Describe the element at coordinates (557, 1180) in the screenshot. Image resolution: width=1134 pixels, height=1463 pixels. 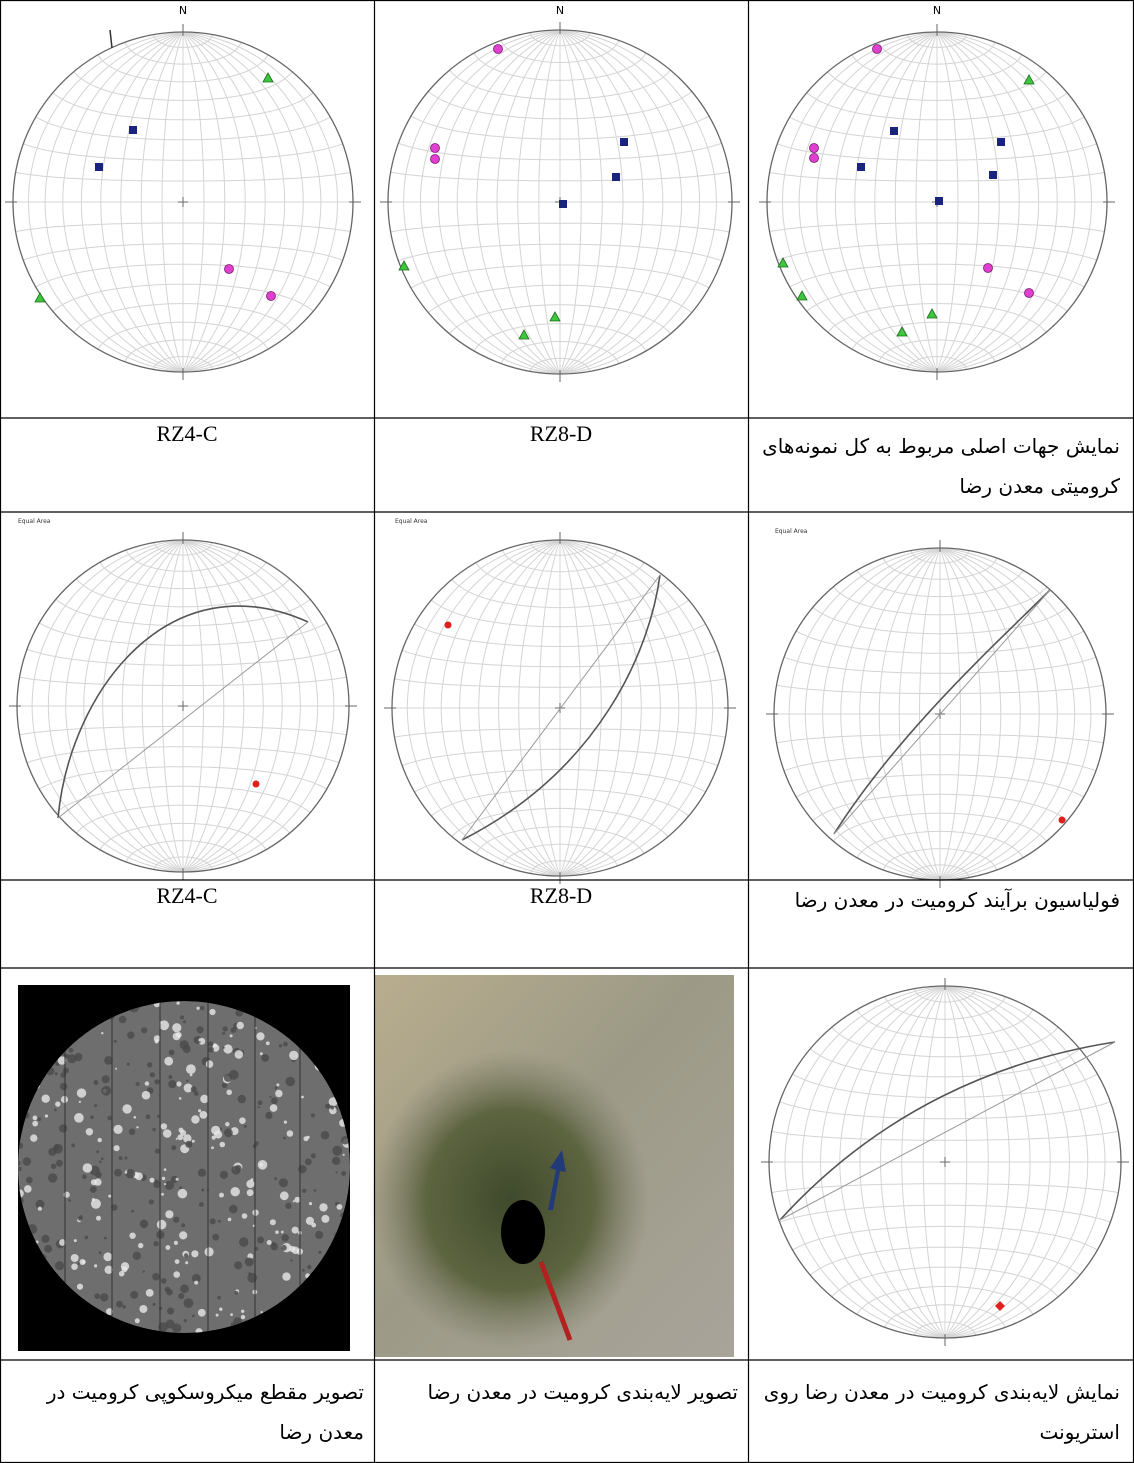
I see `photo-arrow` at that location.